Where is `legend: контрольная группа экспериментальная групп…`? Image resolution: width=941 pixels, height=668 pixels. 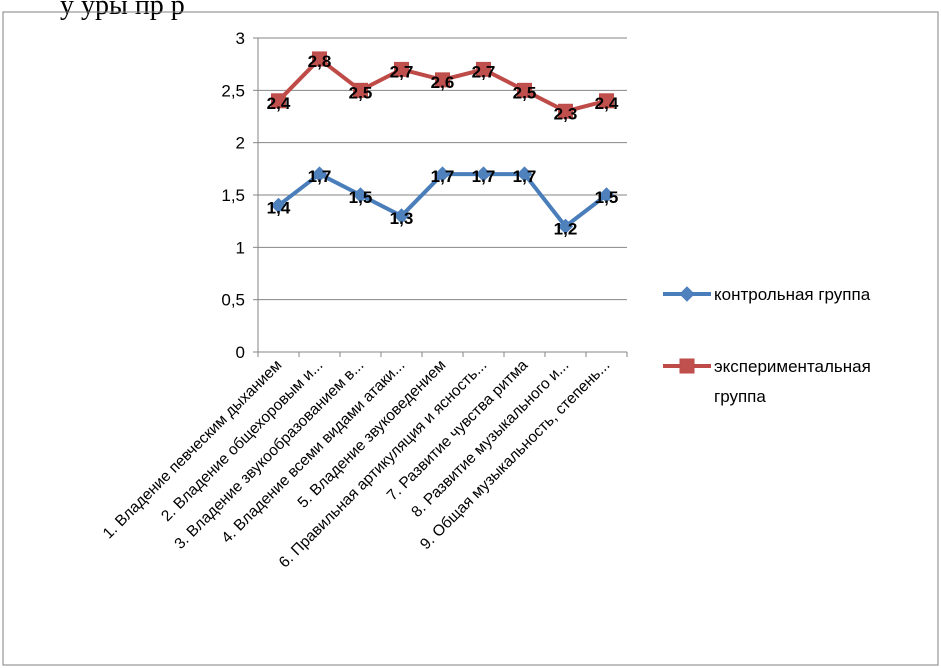
legend: контрольная группа экспериментальная групп… is located at coordinates (767, 345).